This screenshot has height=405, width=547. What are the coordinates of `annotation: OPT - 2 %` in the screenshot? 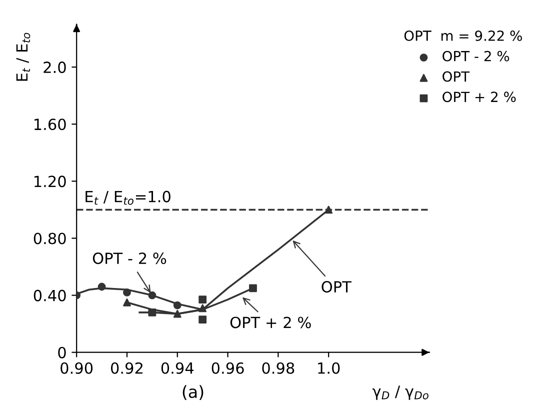 It's located at (129, 258).